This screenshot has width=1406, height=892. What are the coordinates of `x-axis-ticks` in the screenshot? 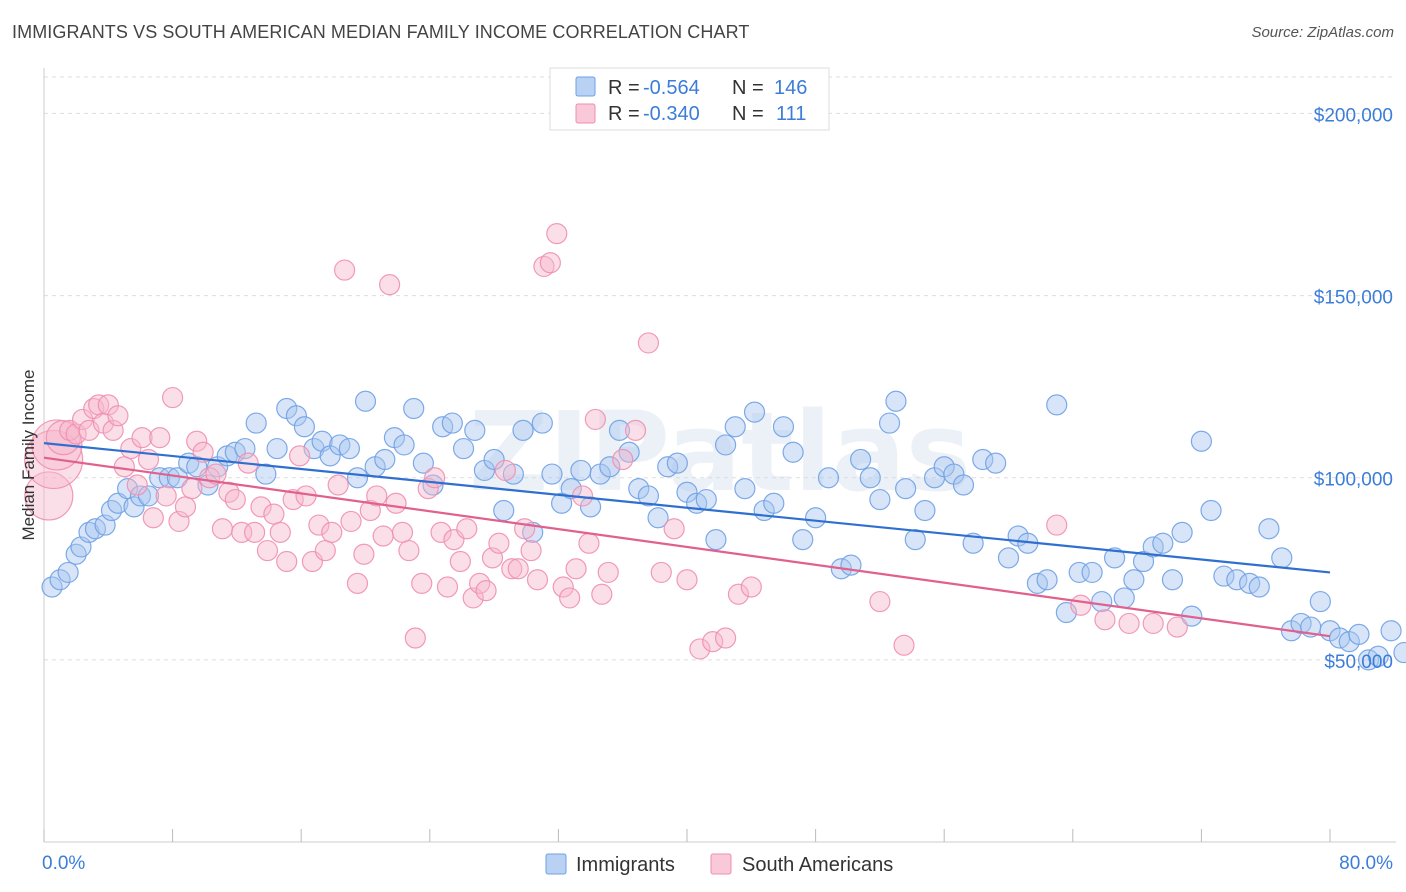 It's located at (687, 835).